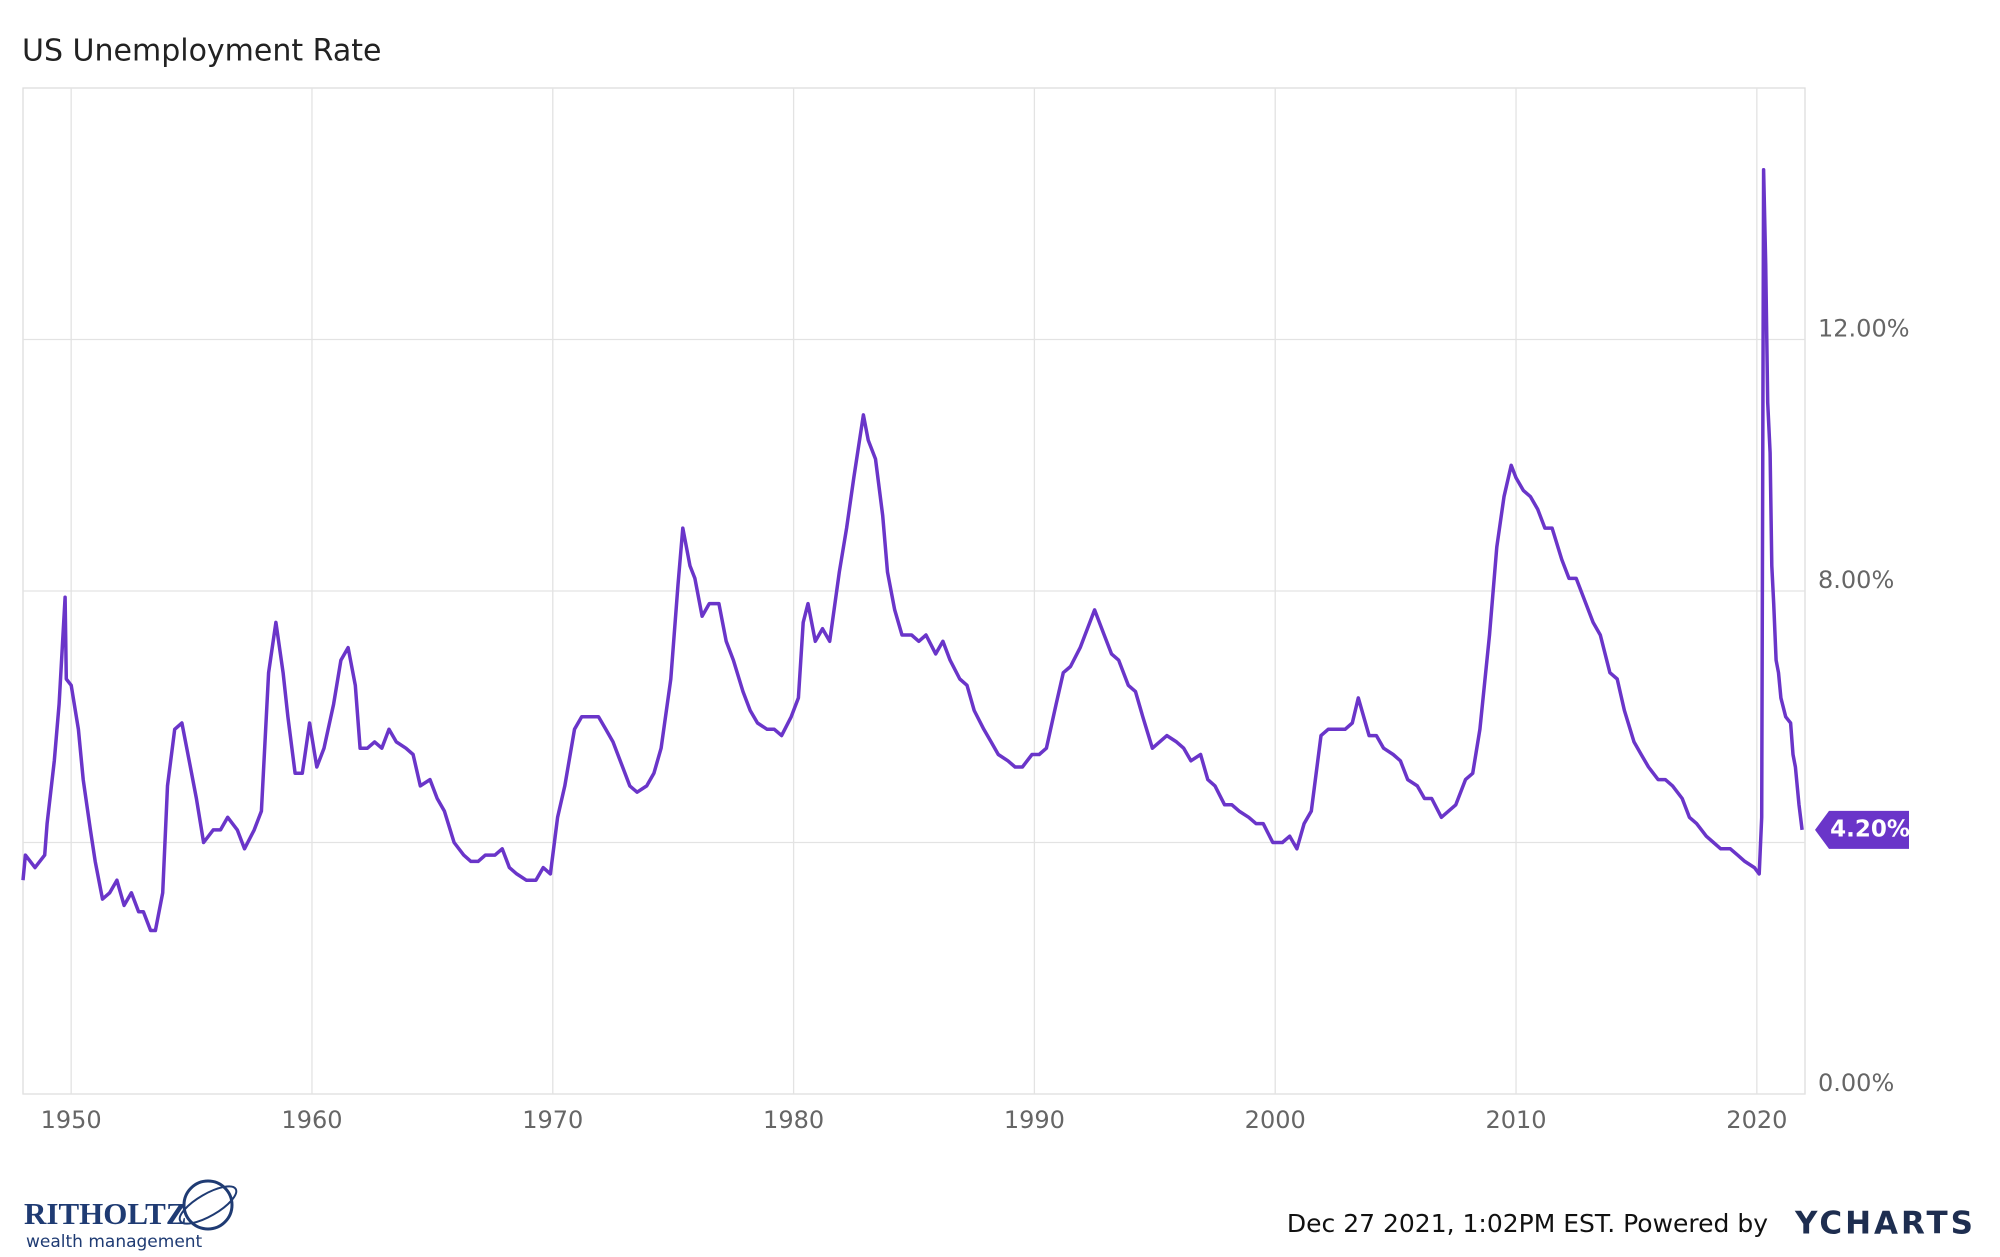 This screenshot has width=2000, height=1257. Describe the element at coordinates (1885, 1224) in the screenshot. I see `footer-brand: YCHARTS` at that location.